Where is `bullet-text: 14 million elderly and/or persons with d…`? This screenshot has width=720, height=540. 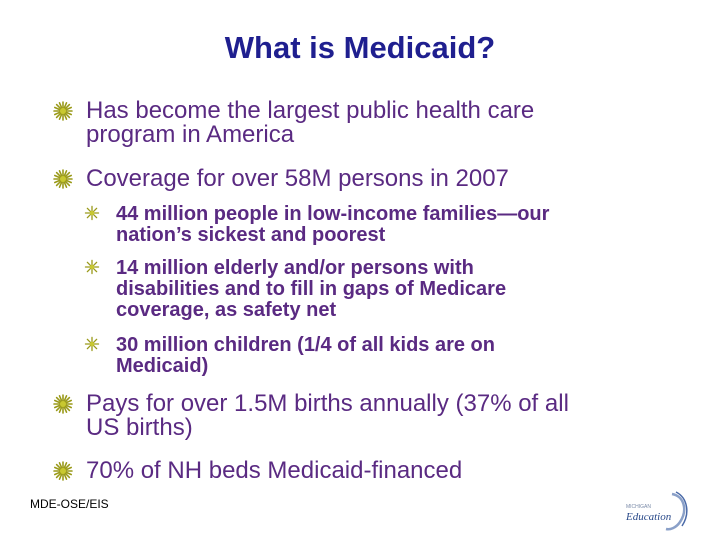 bullet-text: 14 million elderly and/or persons with d… is located at coordinates (311, 289).